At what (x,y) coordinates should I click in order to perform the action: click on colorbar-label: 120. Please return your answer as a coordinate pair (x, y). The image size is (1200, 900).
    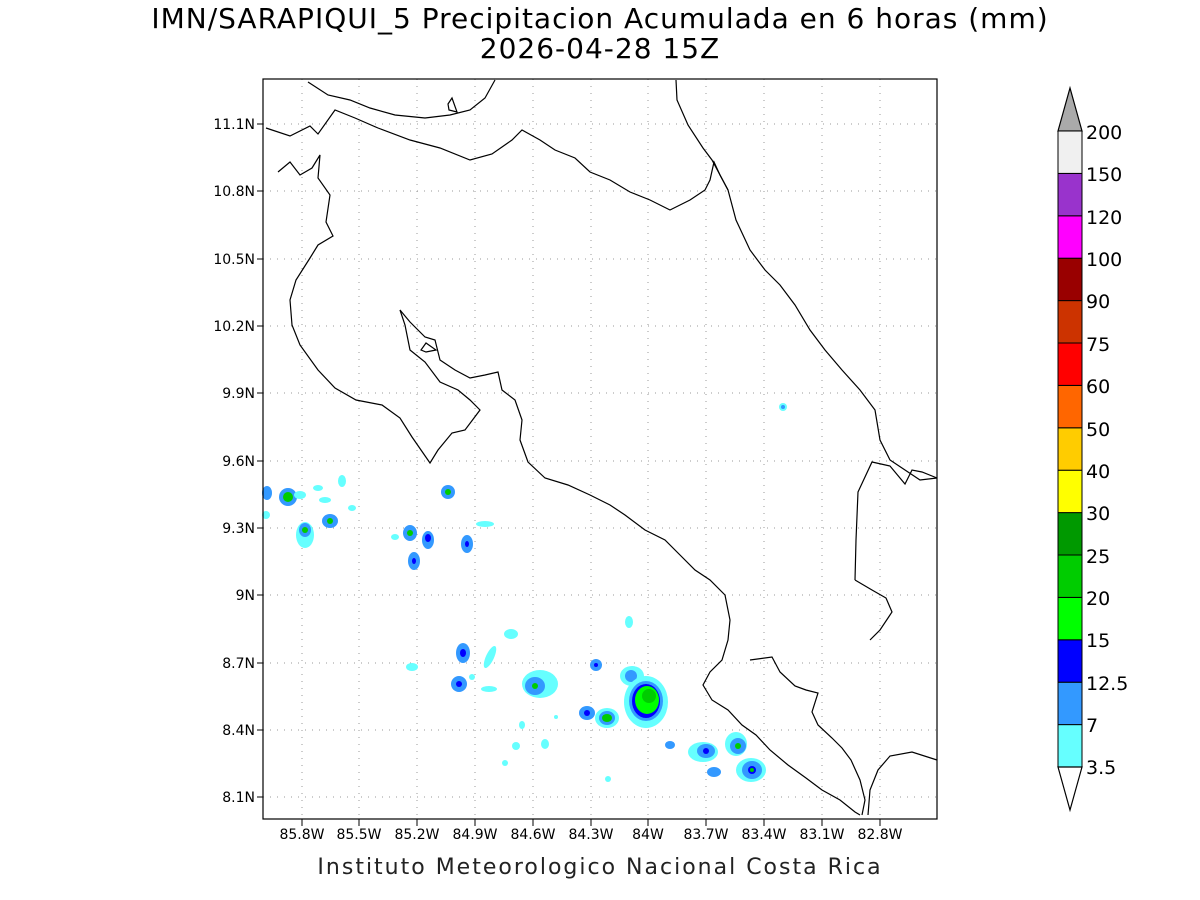
    Looking at the image, I should click on (1104, 218).